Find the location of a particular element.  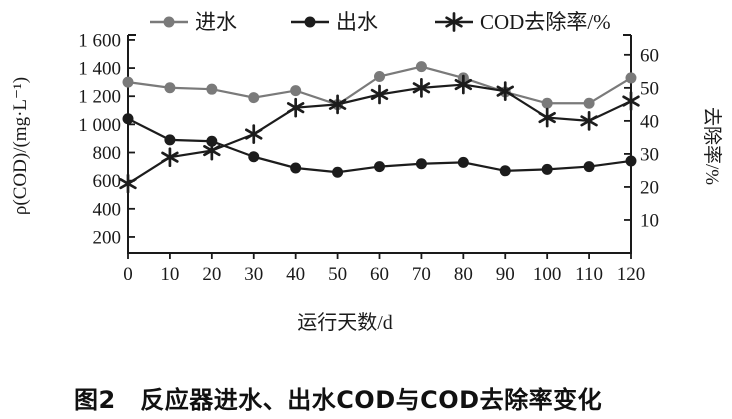

y-left-tick-label: 600 is located at coordinates (107, 181).